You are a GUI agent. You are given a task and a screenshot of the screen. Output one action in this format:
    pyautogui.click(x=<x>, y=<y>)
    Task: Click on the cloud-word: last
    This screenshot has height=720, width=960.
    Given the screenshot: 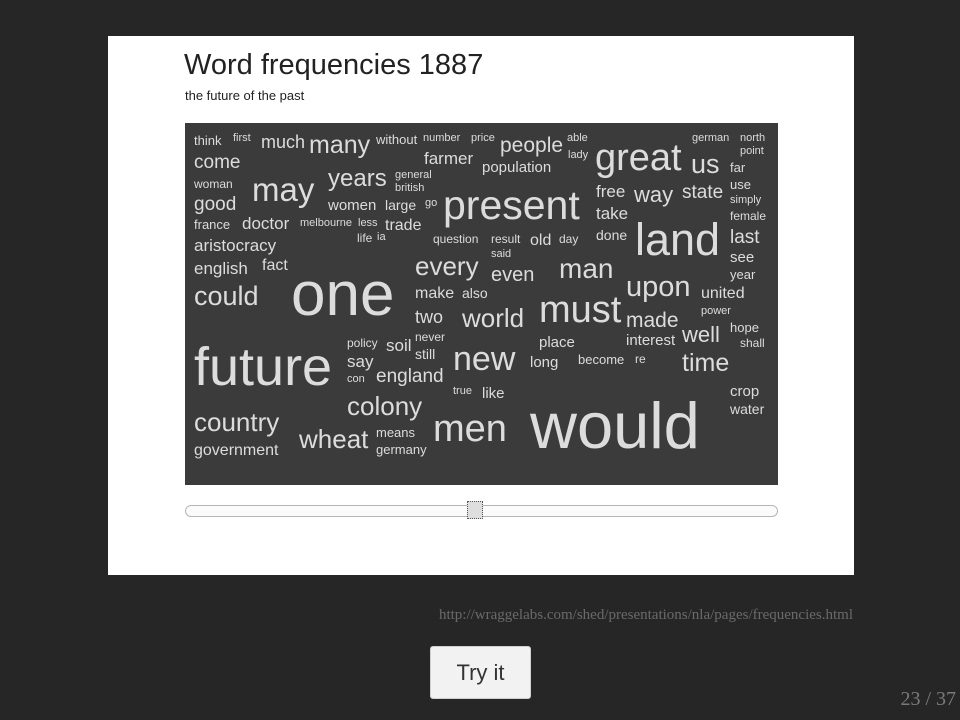 What is the action you would take?
    pyautogui.click(x=745, y=237)
    